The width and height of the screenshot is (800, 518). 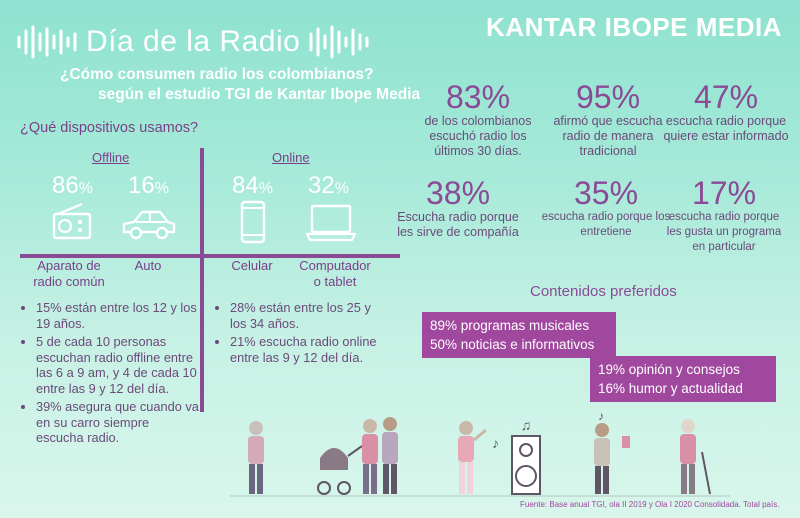 What do you see at coordinates (148, 265) in the screenshot?
I see `device-label-car: Auto` at bounding box center [148, 265].